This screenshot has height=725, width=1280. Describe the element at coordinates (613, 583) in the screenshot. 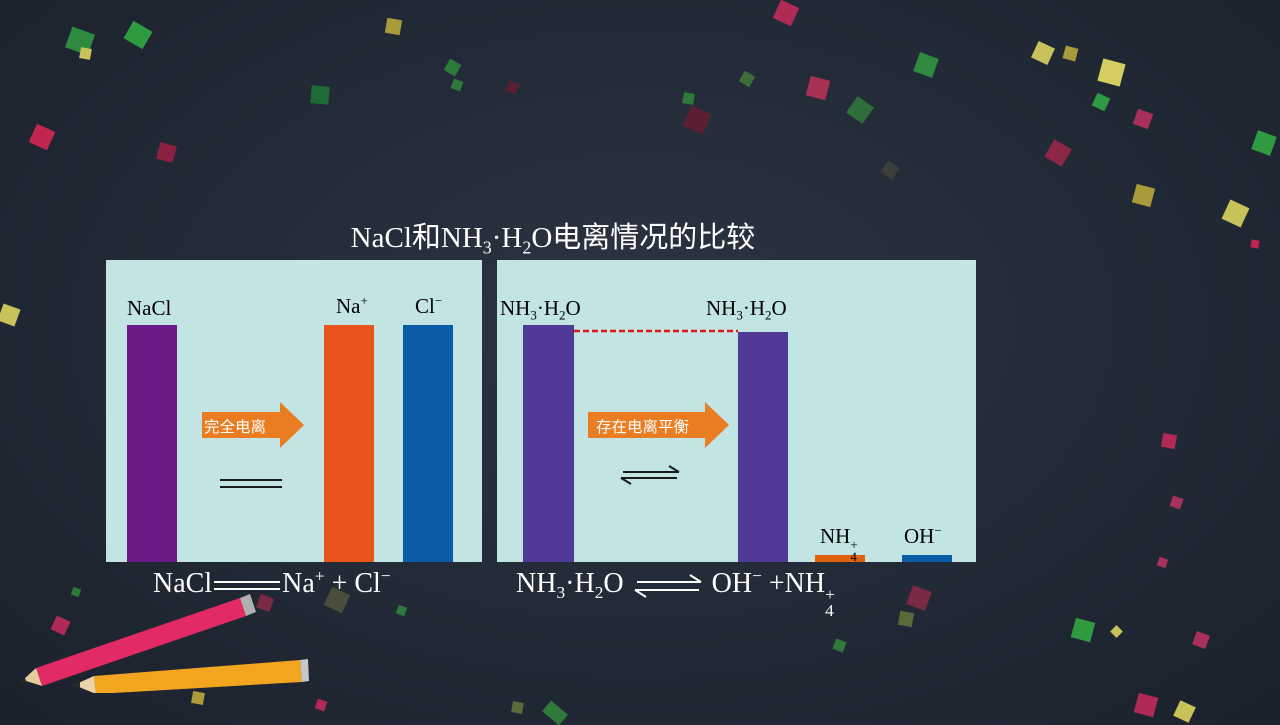

I see `equation-term: O` at that location.